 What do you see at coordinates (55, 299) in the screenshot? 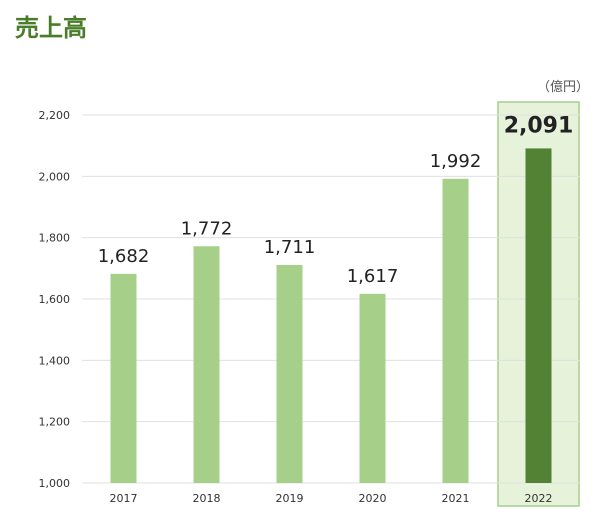
I see `y-tick-label: 1,600` at bounding box center [55, 299].